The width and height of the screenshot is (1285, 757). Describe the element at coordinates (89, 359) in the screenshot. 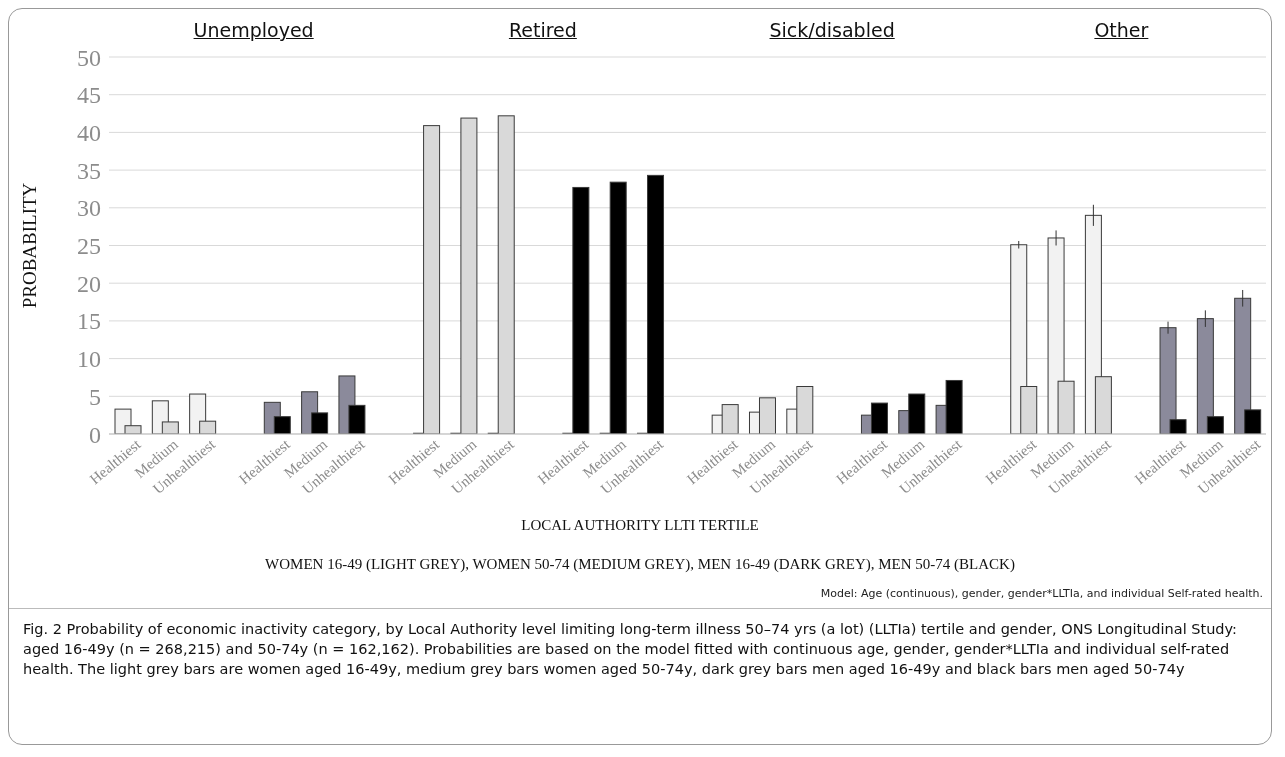

I see `y-tick-label: 10` at that location.